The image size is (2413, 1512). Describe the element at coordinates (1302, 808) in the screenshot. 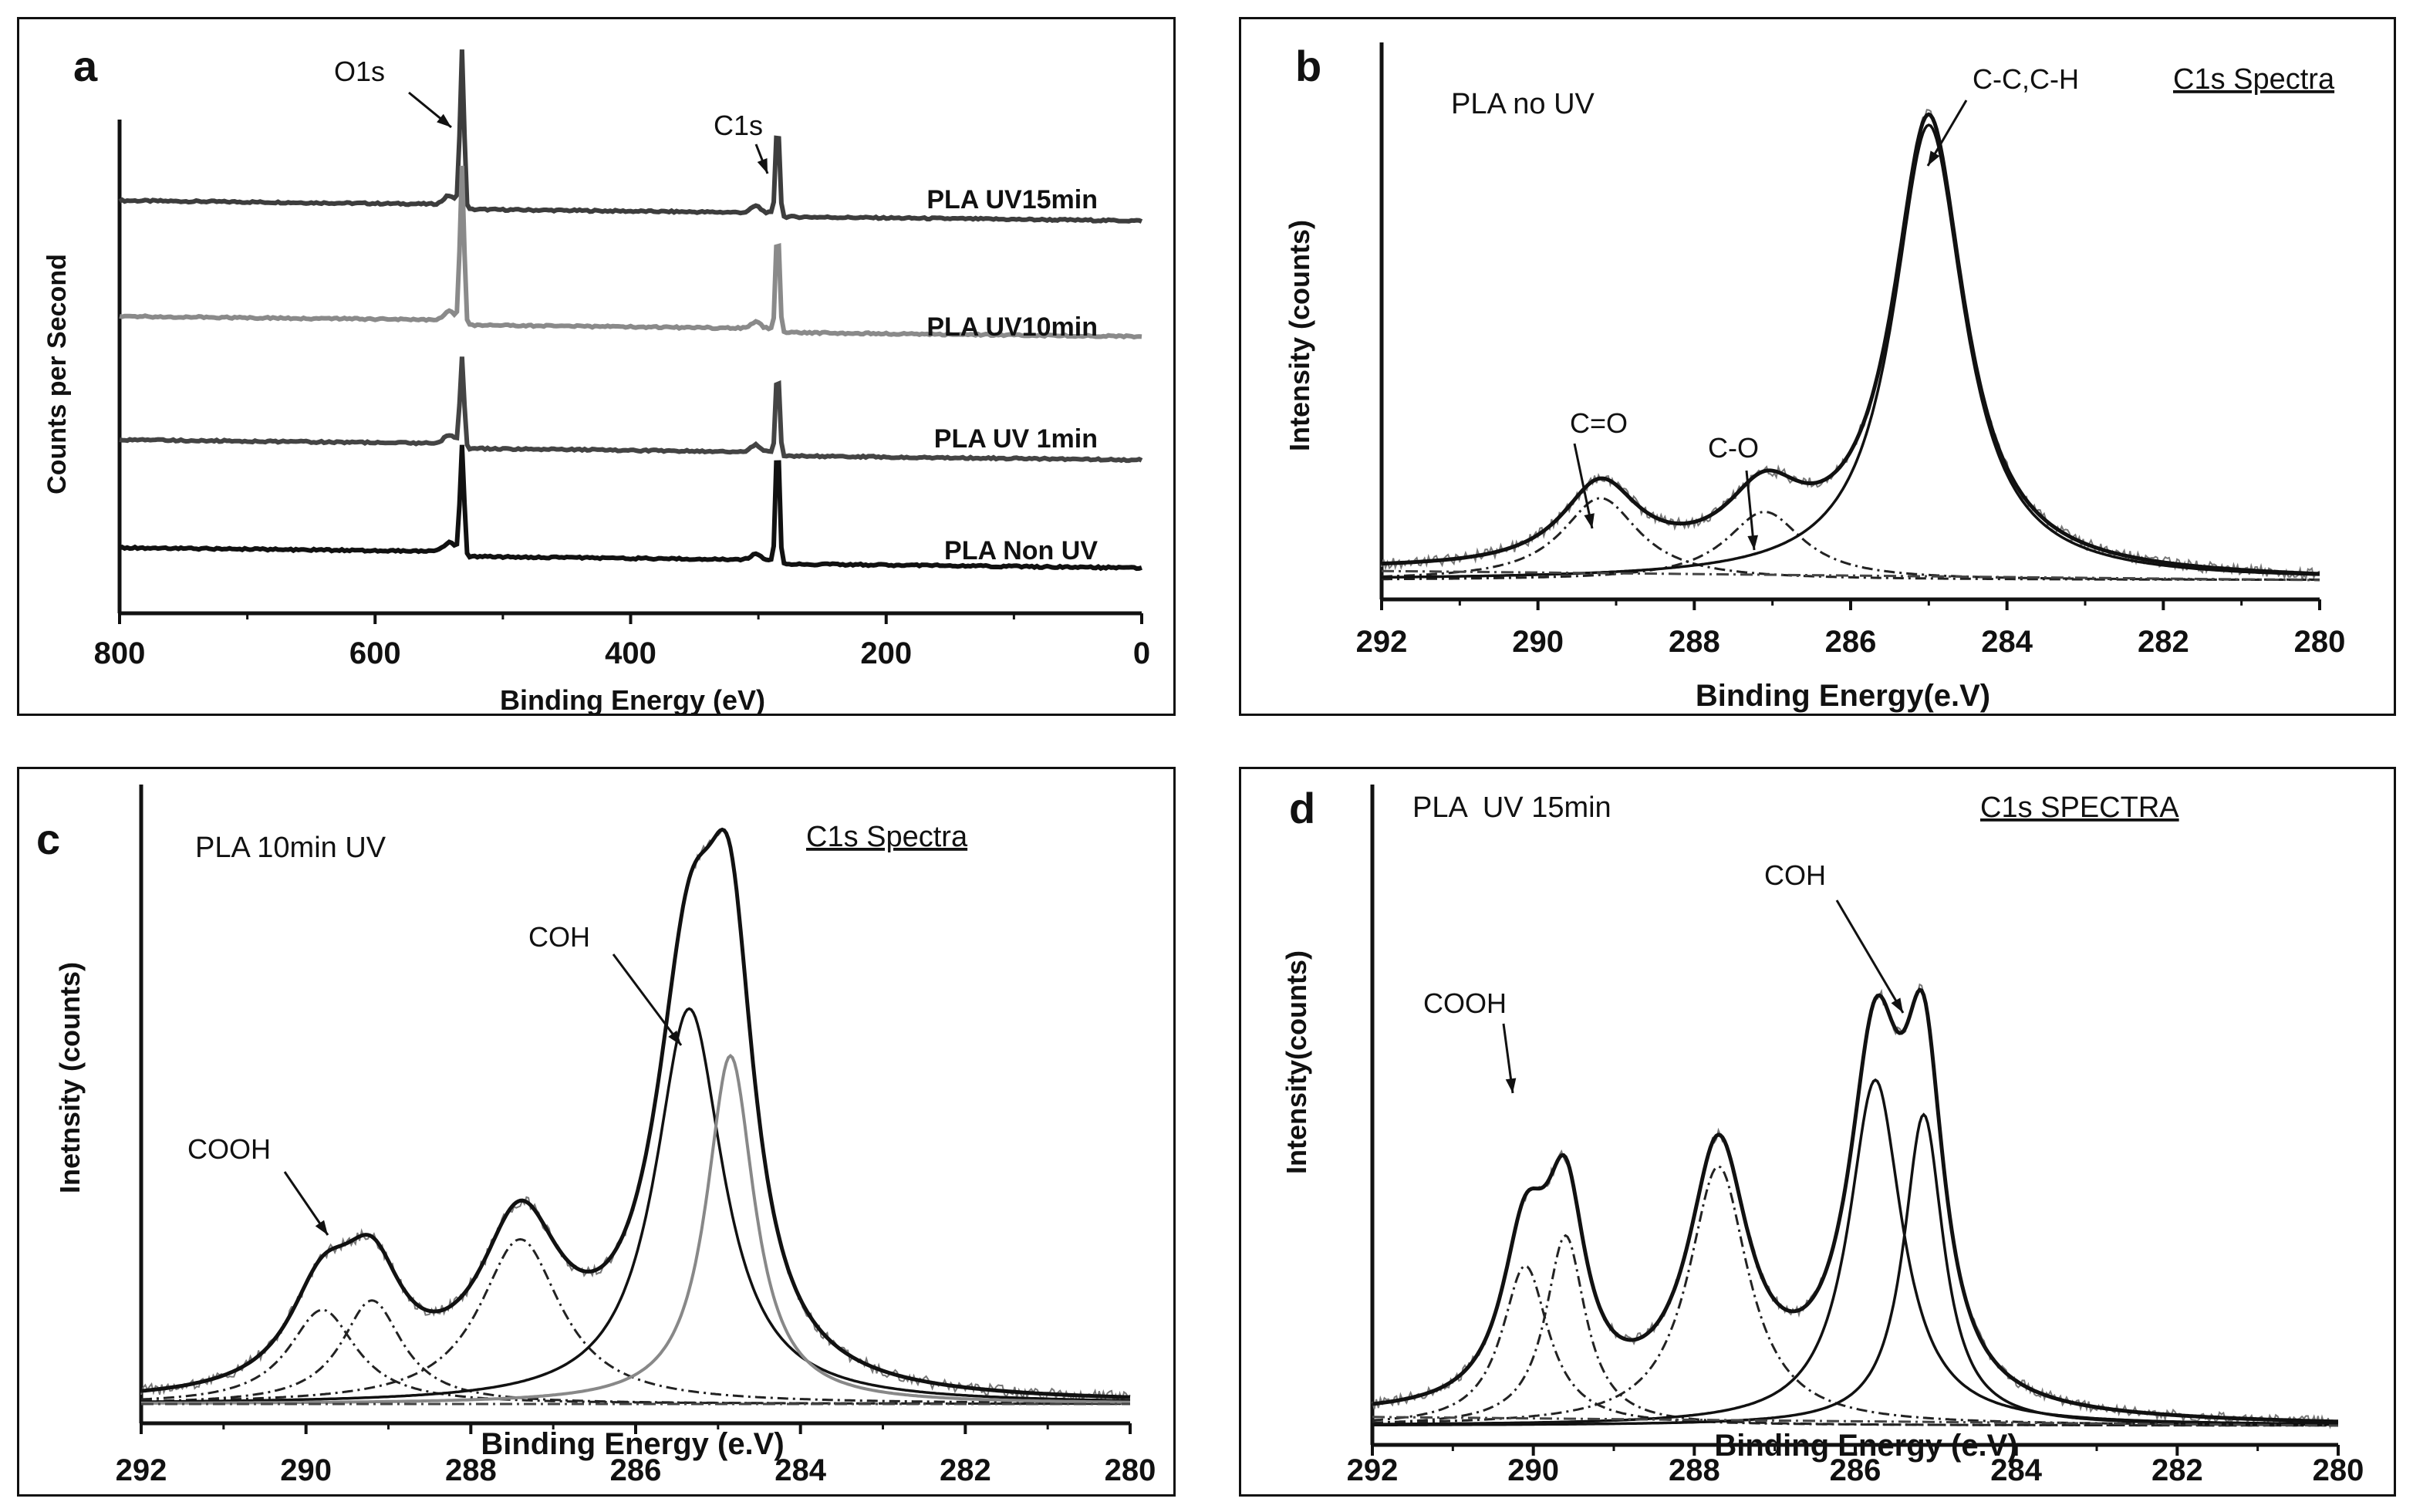

I see `panel-label: d` at that location.